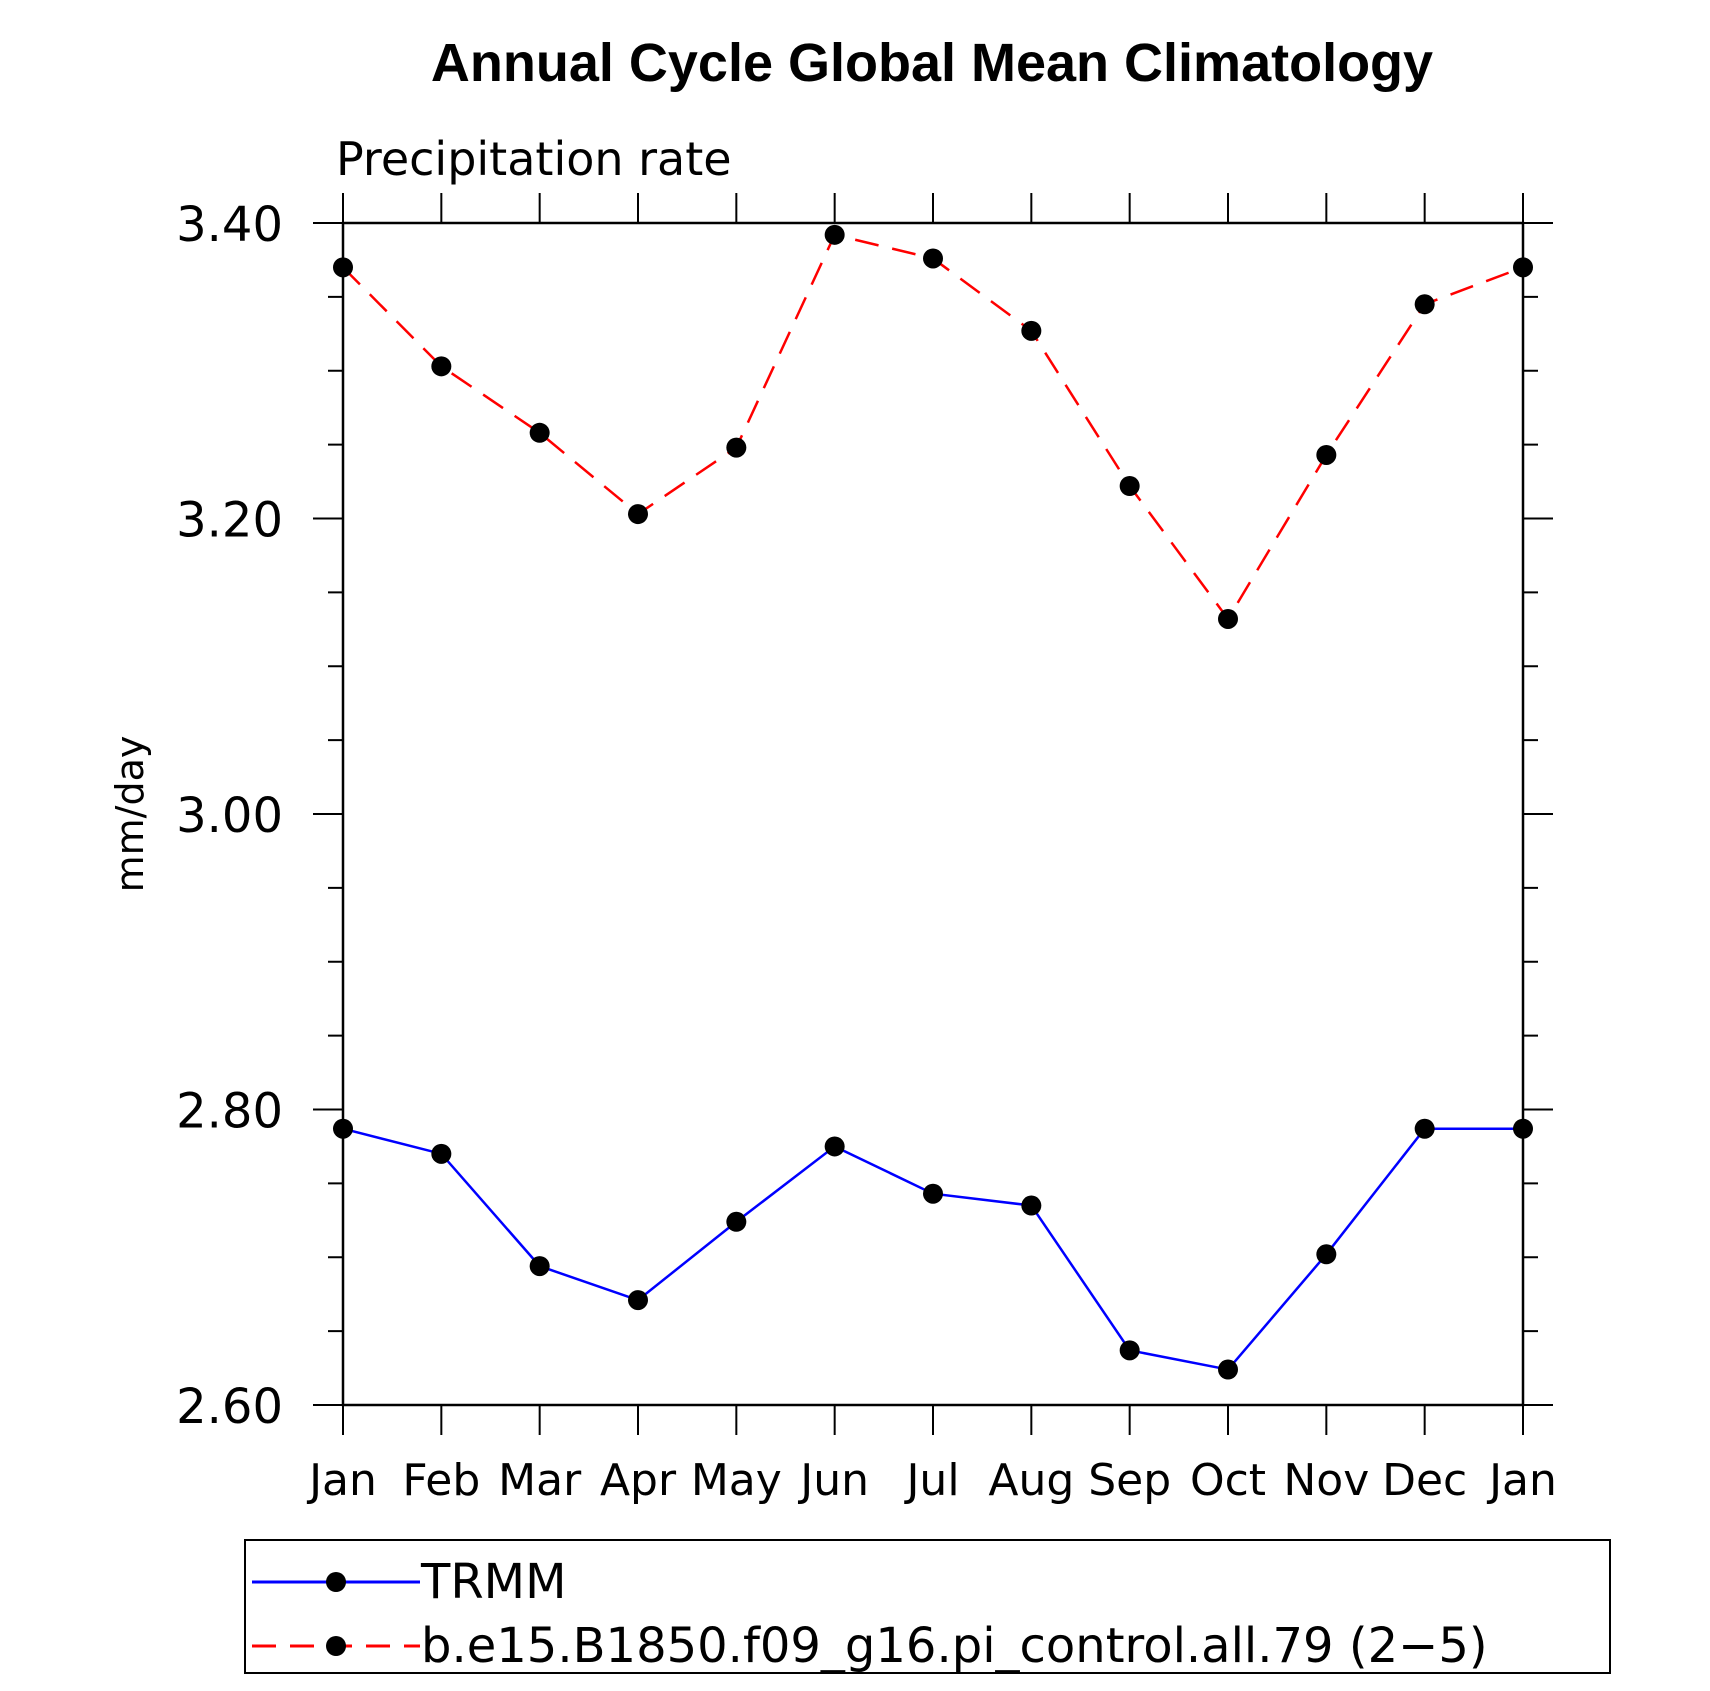  What do you see at coordinates (229, 1112) in the screenshot?
I see `y-tick-label: 2.80` at bounding box center [229, 1112].